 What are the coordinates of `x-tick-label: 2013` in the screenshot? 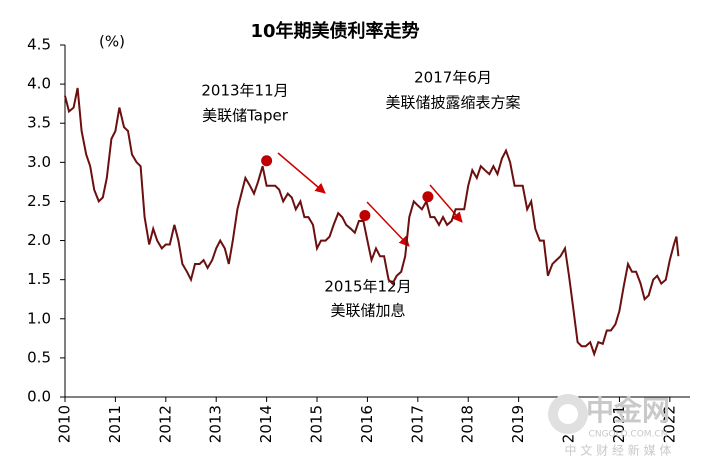 It's located at (216, 424).